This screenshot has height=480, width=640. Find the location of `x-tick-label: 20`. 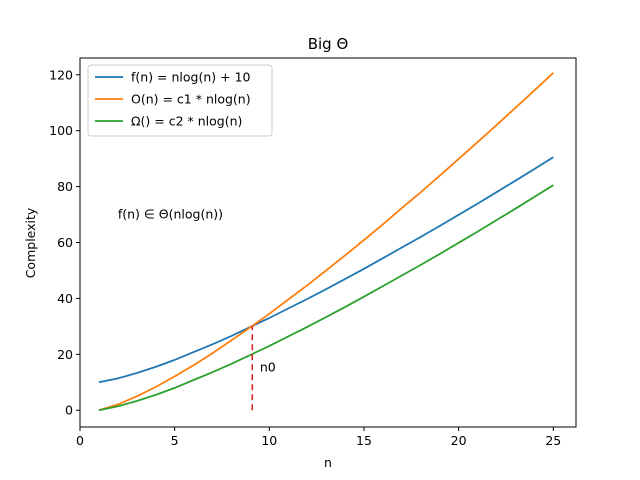

x-tick-label: 20 is located at coordinates (459, 440).